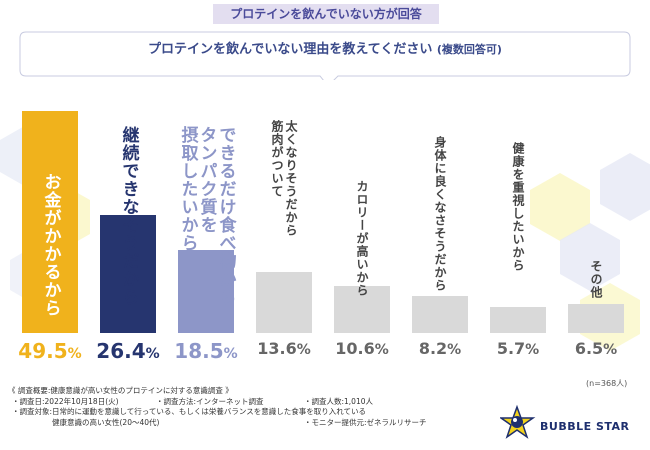 This screenshot has width=650, height=450. I want to click on category-label-2: 継続できなそうだから, so click(128, 216).